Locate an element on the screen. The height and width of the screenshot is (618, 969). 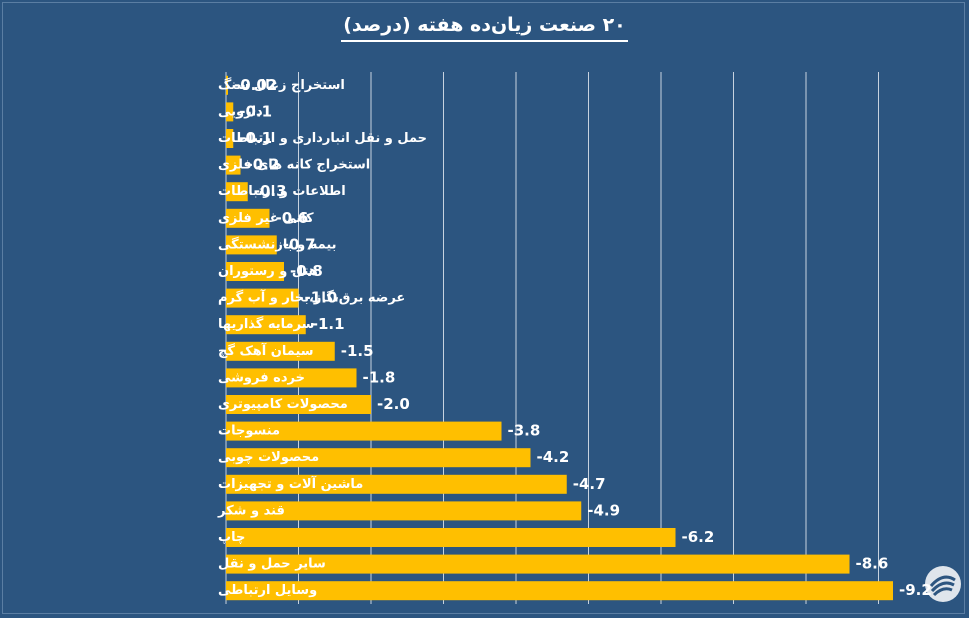
category-label: چاپ is located at coordinates (231, 537).